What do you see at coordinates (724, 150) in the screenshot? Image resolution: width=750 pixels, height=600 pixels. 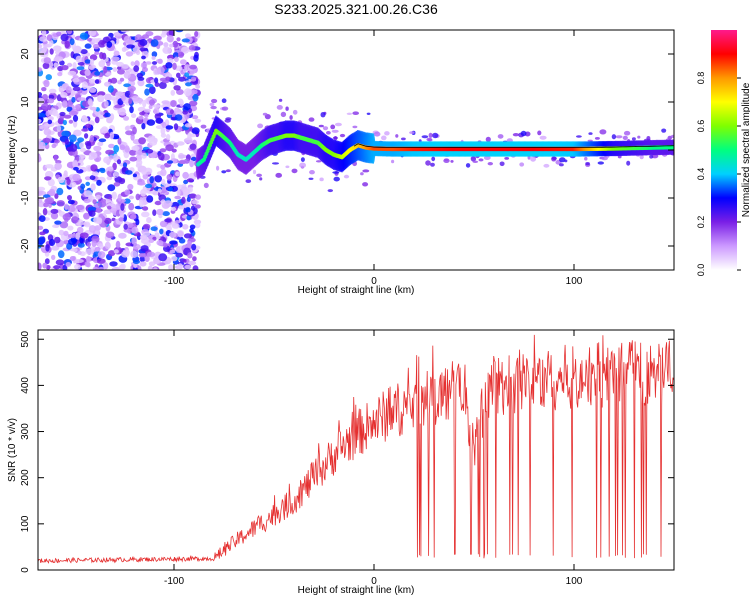 I see `colorbar-ramp` at bounding box center [724, 150].